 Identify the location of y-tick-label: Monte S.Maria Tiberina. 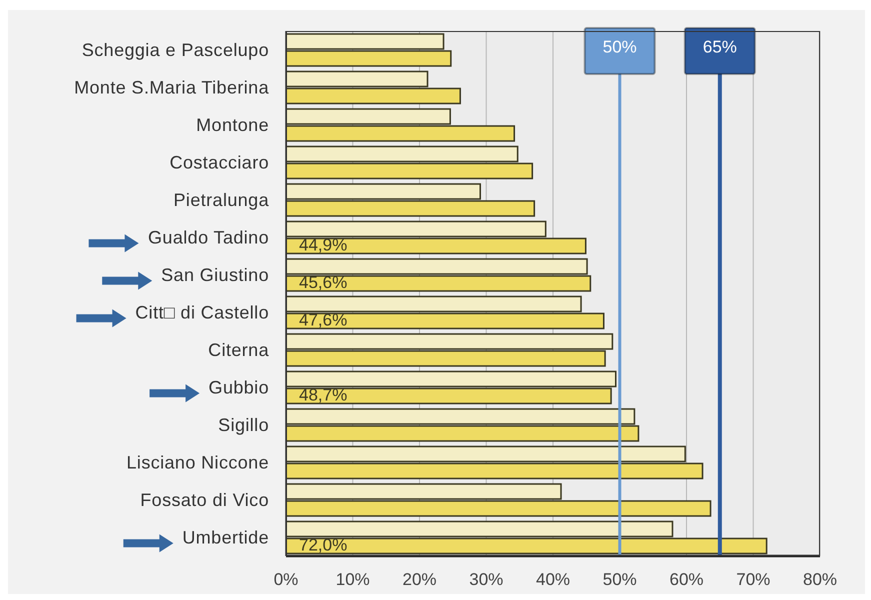
(172, 87).